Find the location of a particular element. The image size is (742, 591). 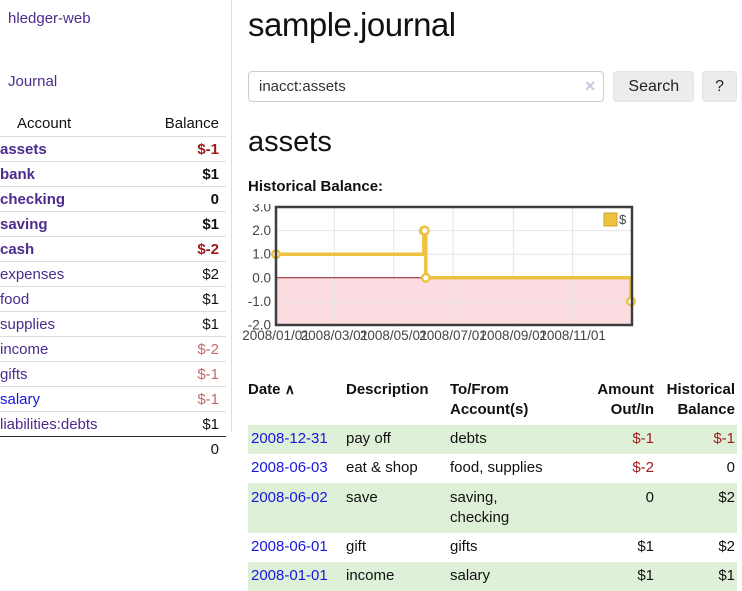

chart-heading: Historical Balance: is located at coordinates (316, 186).